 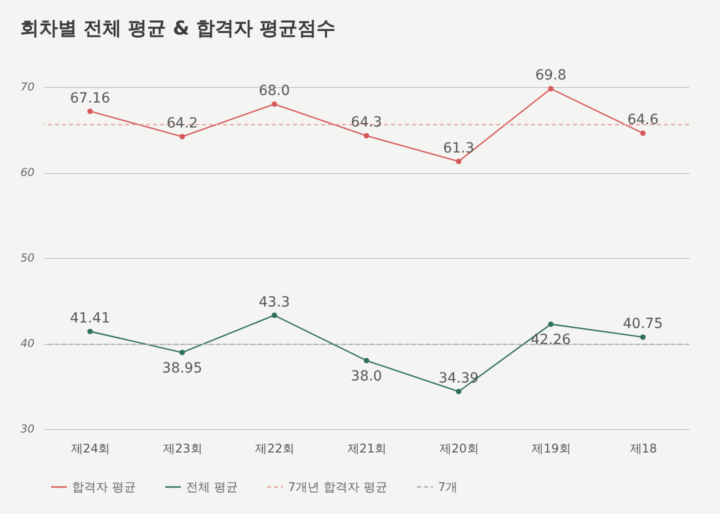 What do you see at coordinates (27, 87) in the screenshot?
I see `y-tick-label: 70` at bounding box center [27, 87].